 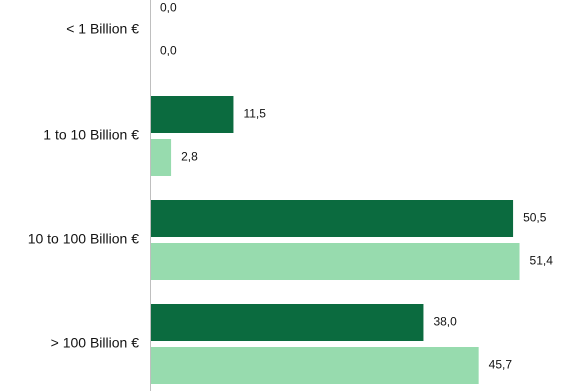 What do you see at coordinates (95, 343) in the screenshot?
I see `category-label-100-billion: > 100 Billion €` at bounding box center [95, 343].